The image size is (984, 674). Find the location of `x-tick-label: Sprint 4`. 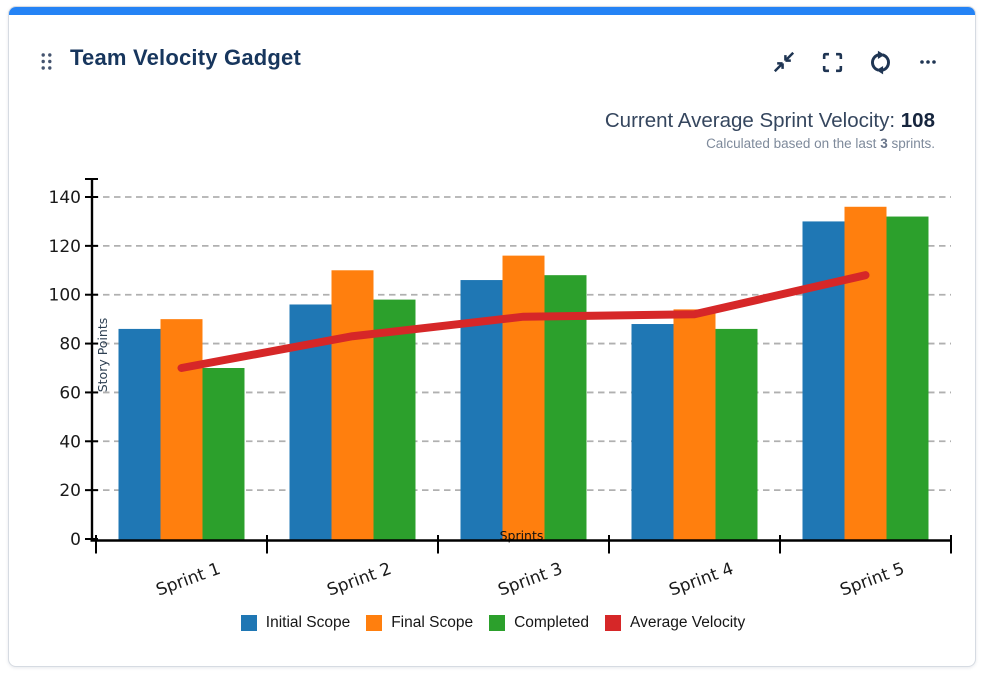

x-tick-label: Sprint 4 is located at coordinates (701, 580).